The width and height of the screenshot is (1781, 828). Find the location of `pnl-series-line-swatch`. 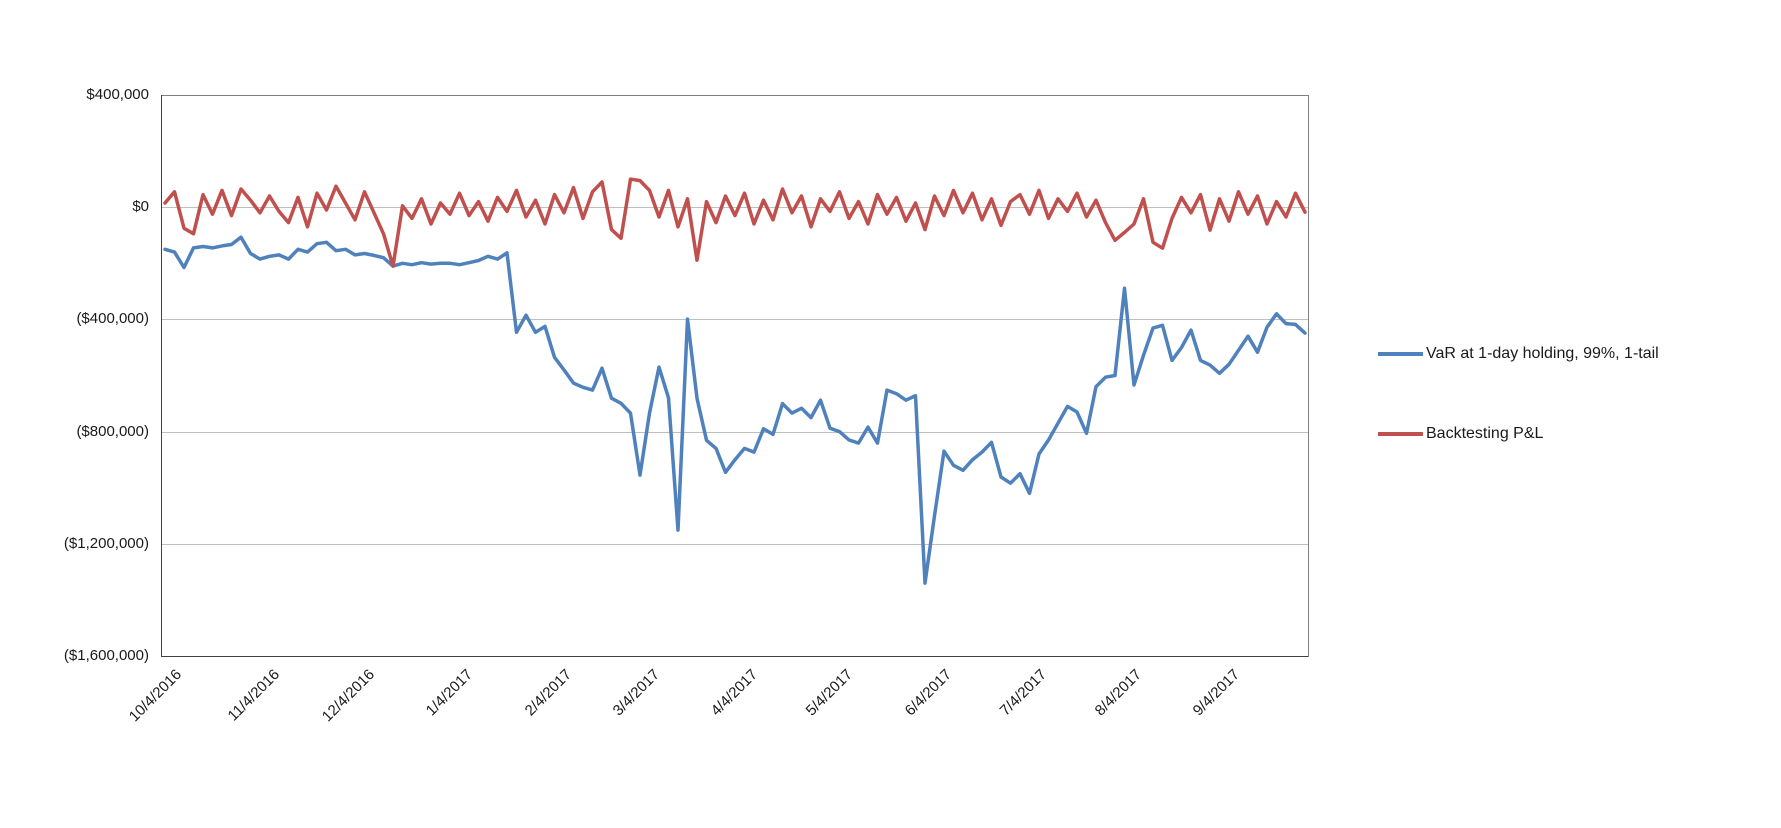

pnl-series-line-swatch is located at coordinates (1400, 434).